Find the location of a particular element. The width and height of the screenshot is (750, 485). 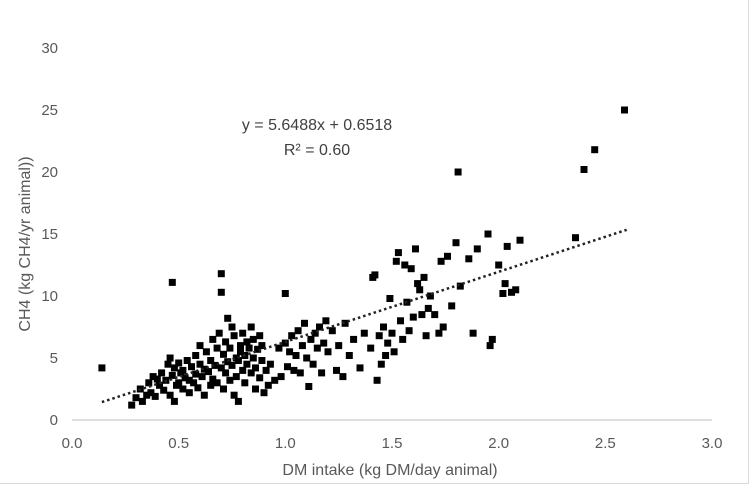

x-tick-labels: 0.0 0.5 1.0 1.5 2.0 2.5 3.0 is located at coordinates (392, 443).